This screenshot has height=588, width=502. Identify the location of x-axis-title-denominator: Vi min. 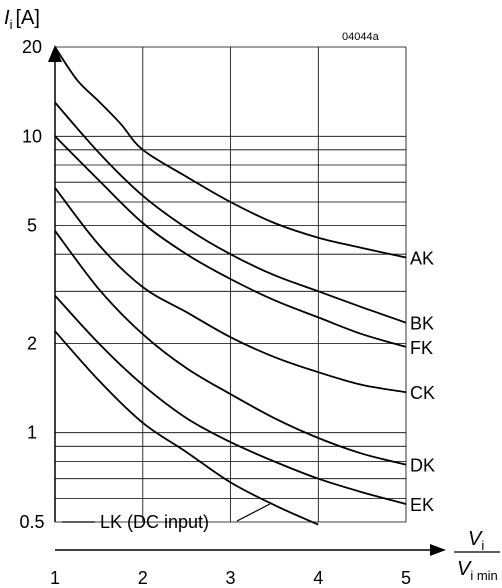
(477, 570).